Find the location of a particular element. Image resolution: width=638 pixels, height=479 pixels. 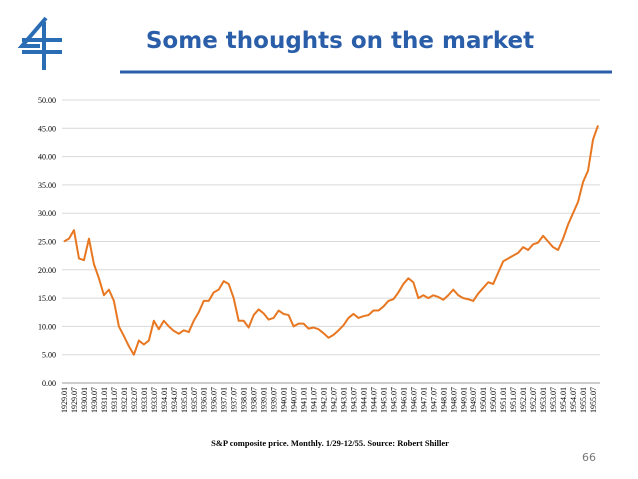

x-tick-label: 1945.01 is located at coordinates (383, 400).